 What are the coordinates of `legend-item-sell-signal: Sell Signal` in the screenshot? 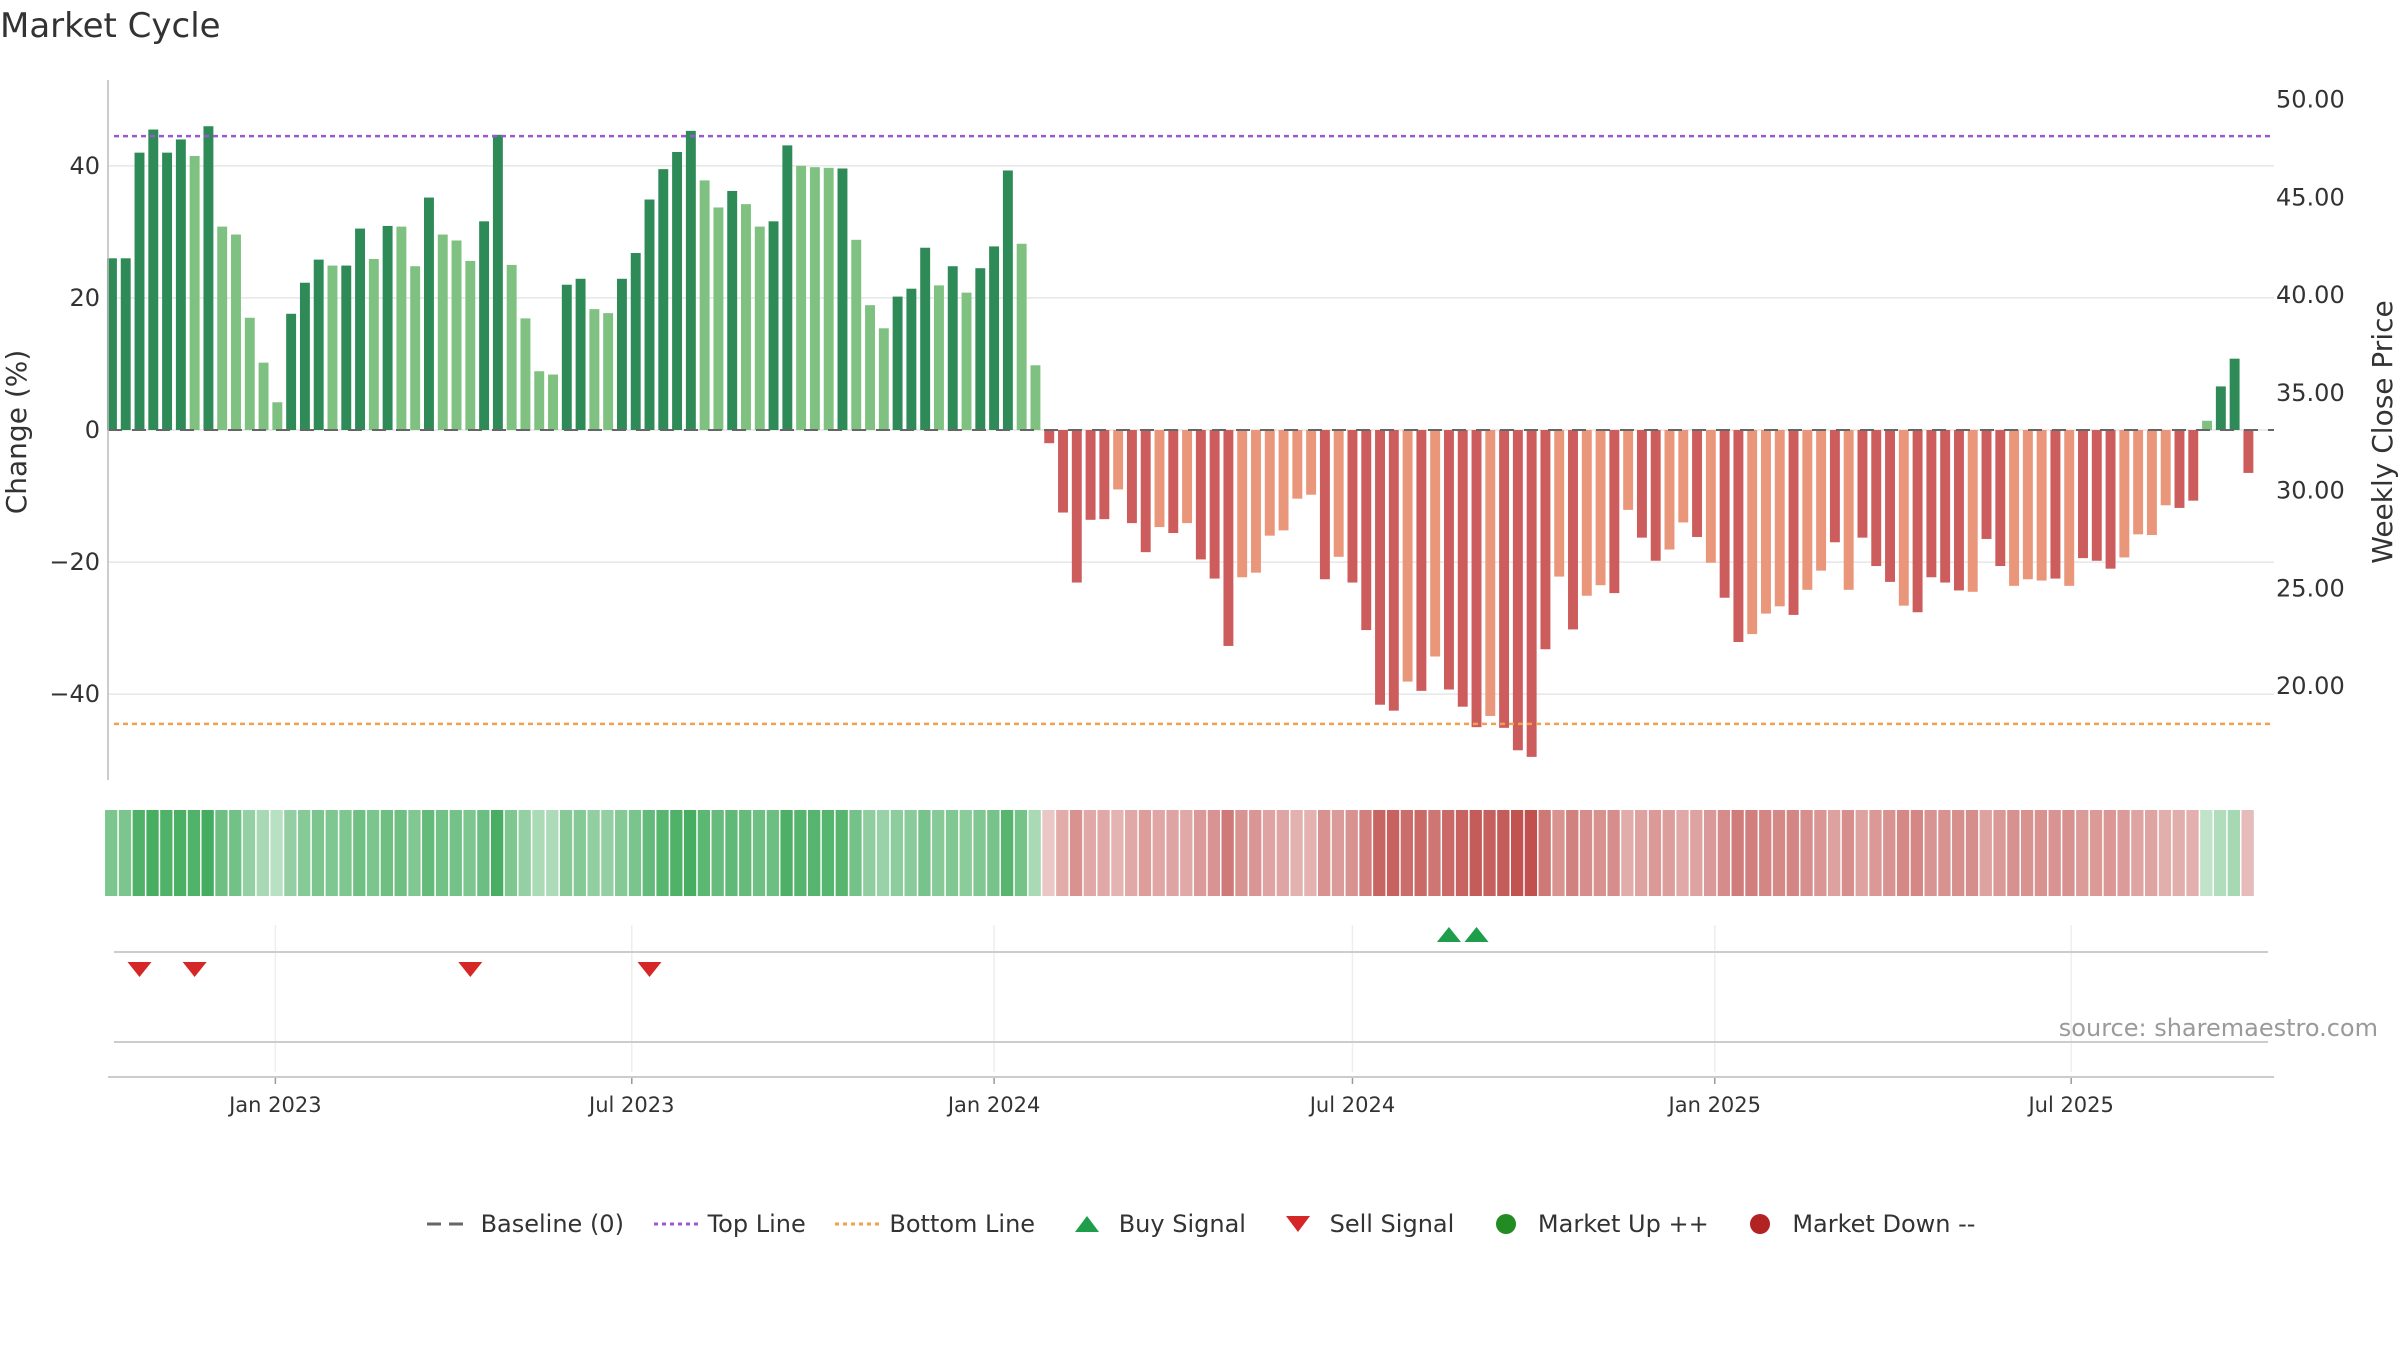 It's located at (1364, 1223).